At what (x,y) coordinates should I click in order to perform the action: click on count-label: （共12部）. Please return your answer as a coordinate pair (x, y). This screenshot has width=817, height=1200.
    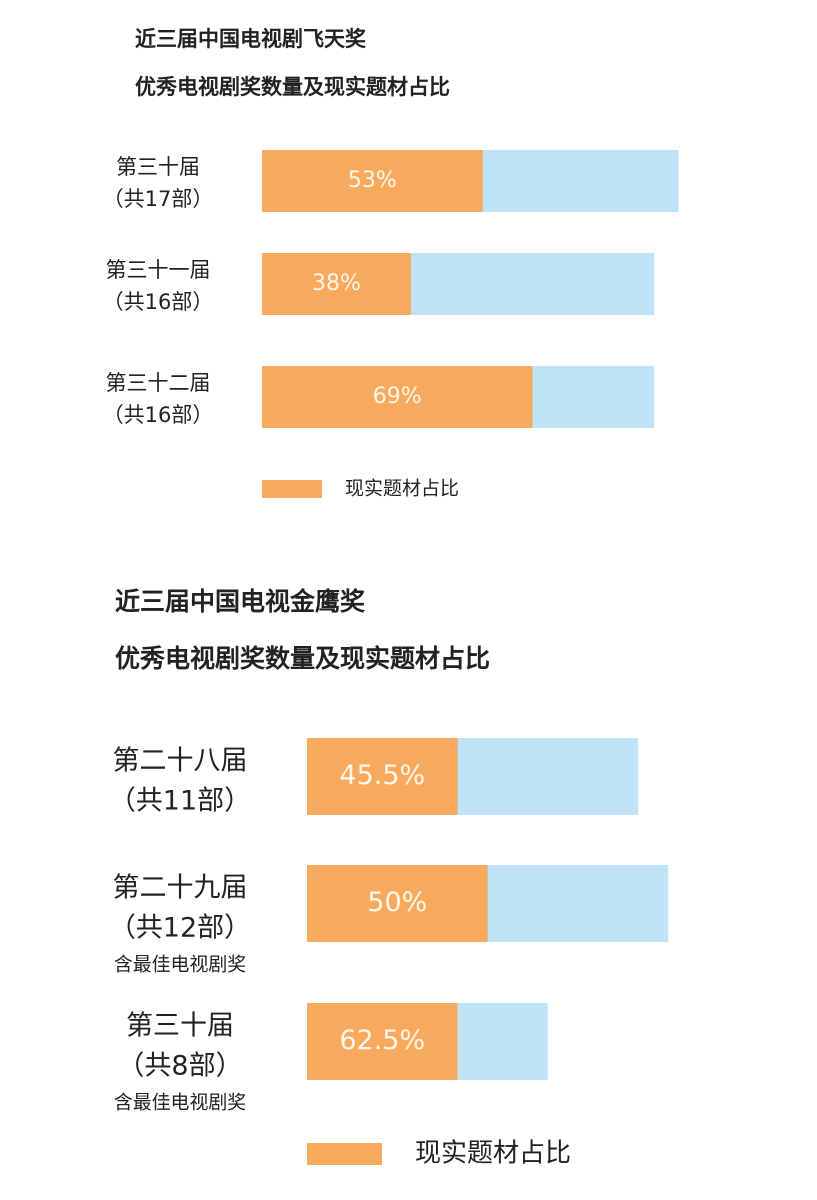
    Looking at the image, I should click on (180, 928).